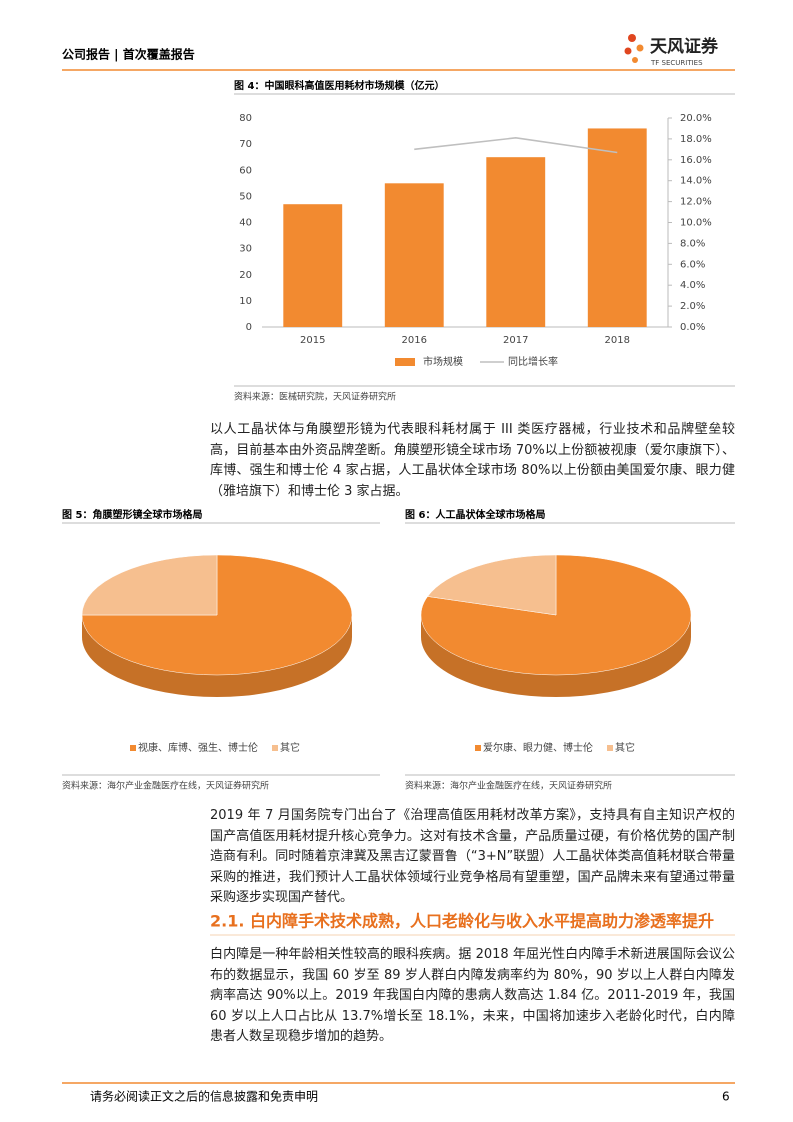 This screenshot has height=1122, width=793. I want to click on footer-disclaimer: 请务必阅读正文之后的信息披露和免责申明, so click(204, 1096).